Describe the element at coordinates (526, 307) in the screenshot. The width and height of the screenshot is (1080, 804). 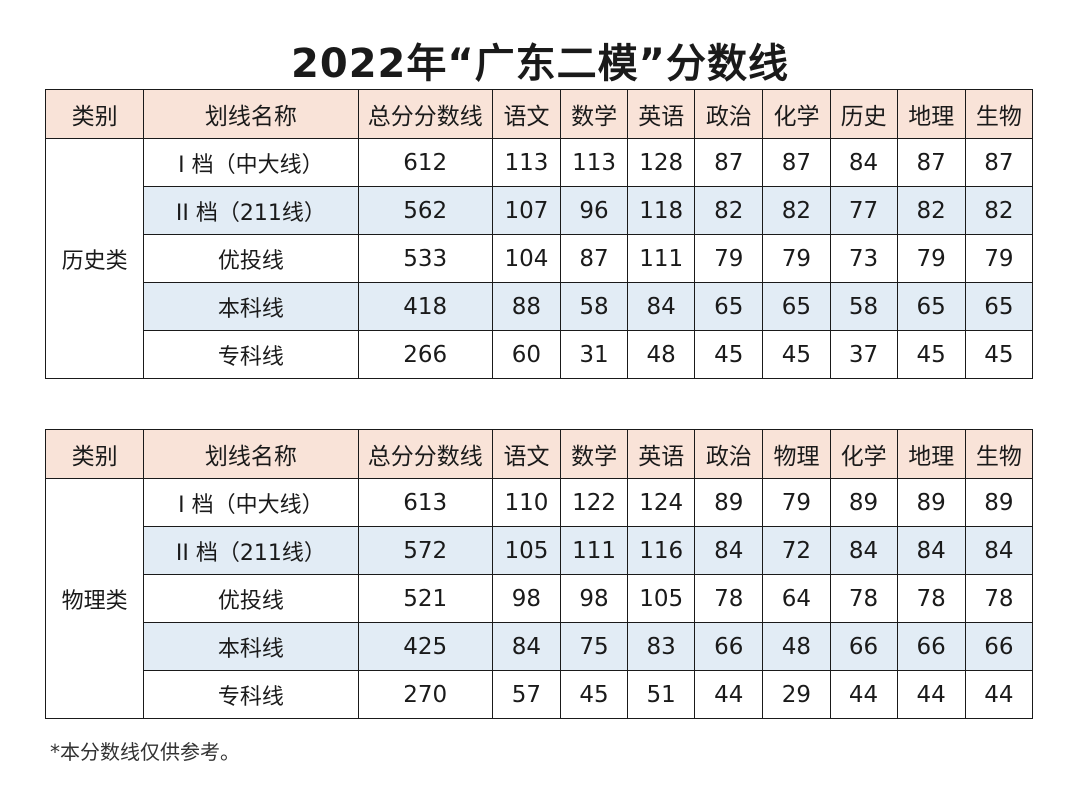
I see `score-cell: 88` at that location.